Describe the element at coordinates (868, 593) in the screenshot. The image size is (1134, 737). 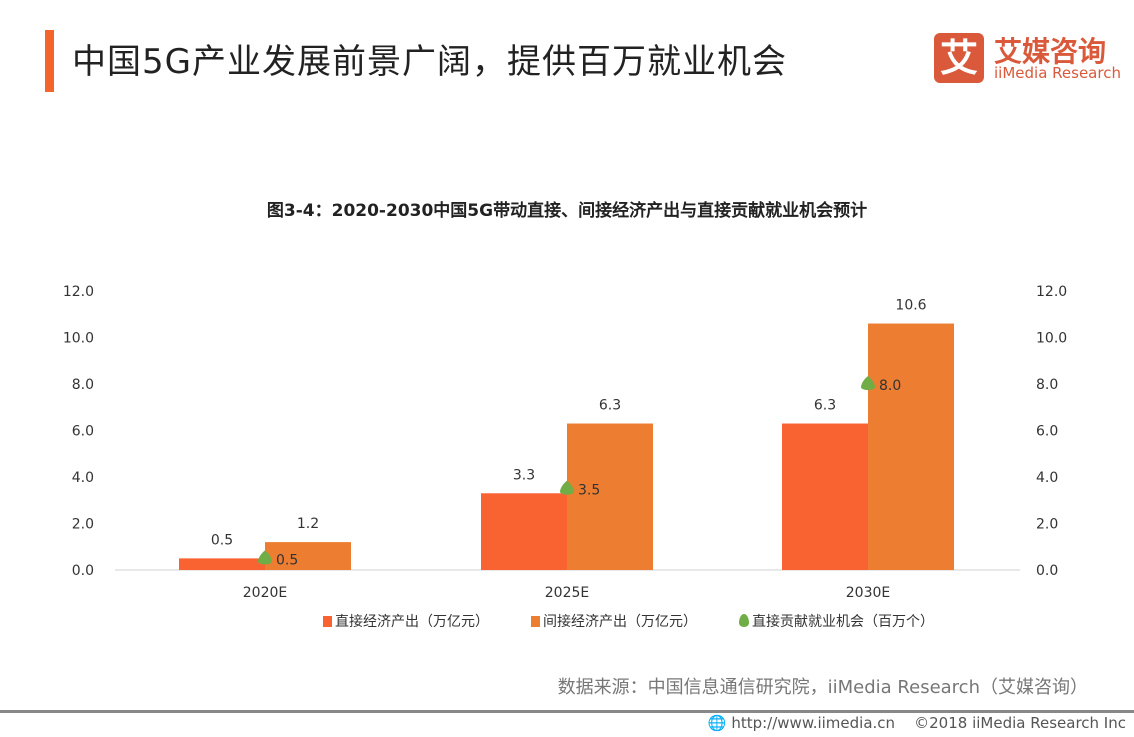
I see `x-tick-label: 2030E` at that location.